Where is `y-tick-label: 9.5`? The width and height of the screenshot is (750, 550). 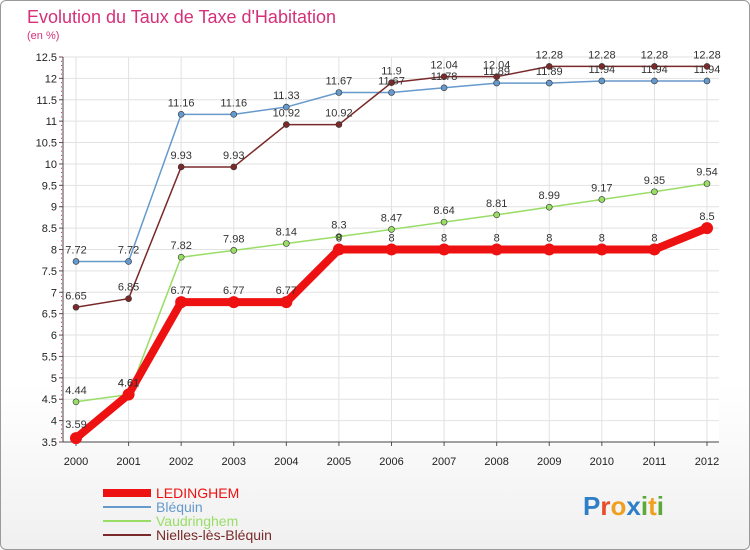
y-tick-label: 9.5 is located at coordinates (49, 186).